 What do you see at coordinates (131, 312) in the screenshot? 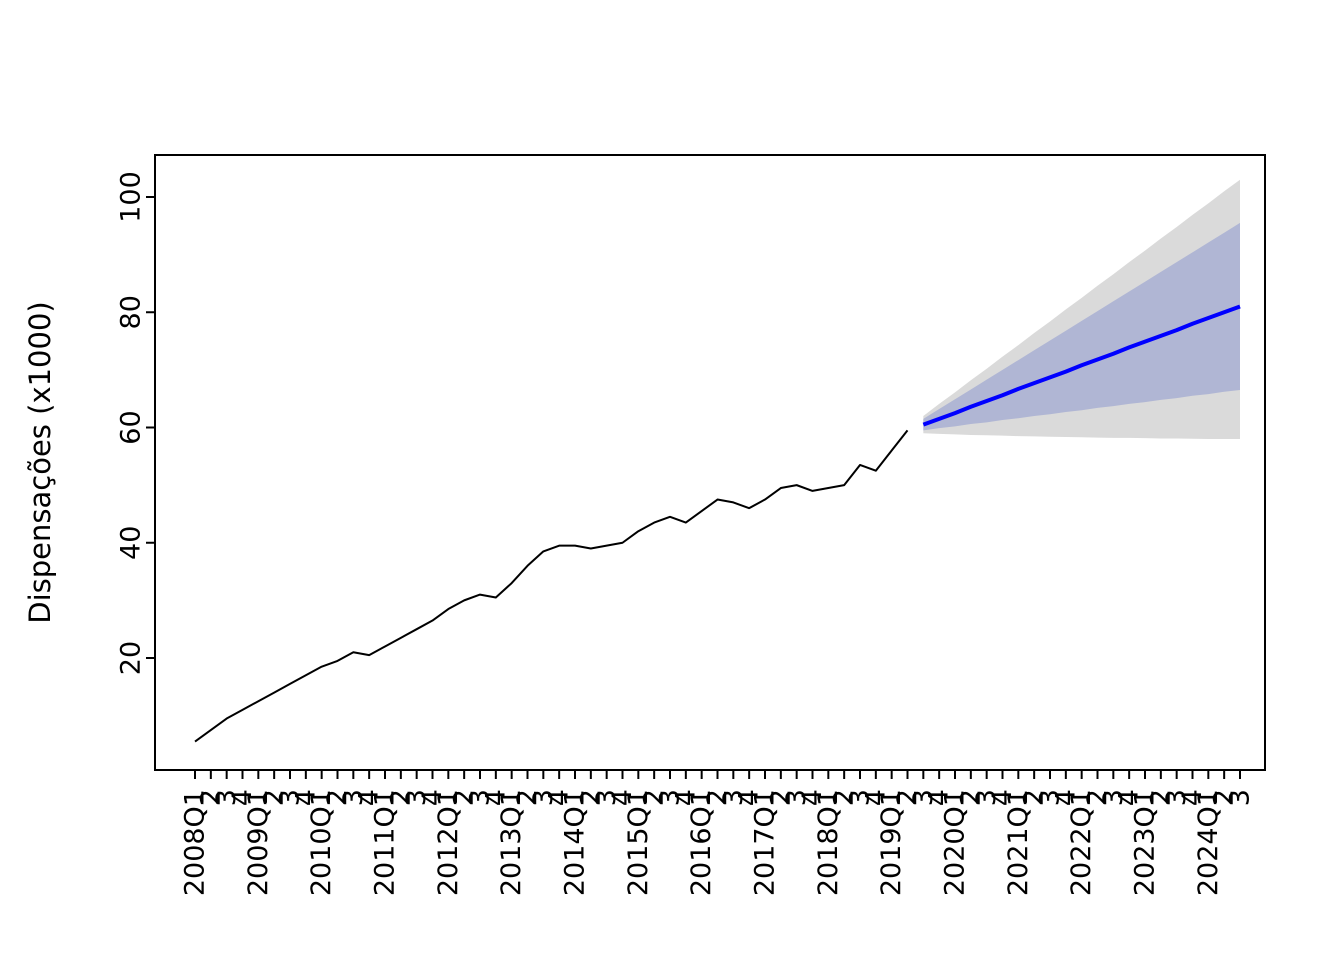
I see `y-axis-tick-label: 80` at bounding box center [131, 312].